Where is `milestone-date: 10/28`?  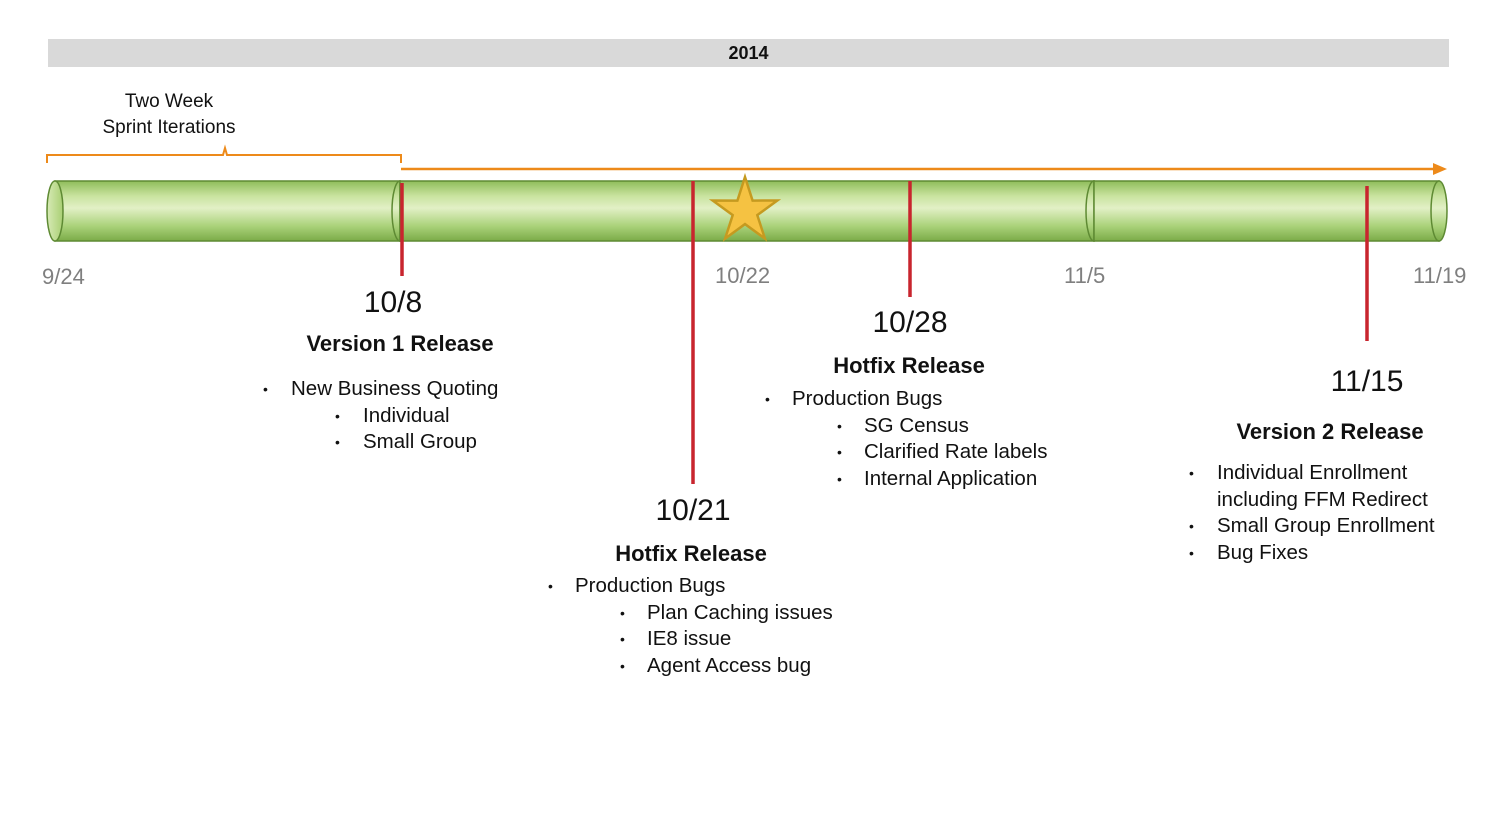
milestone-date: 10/28 is located at coordinates (910, 322).